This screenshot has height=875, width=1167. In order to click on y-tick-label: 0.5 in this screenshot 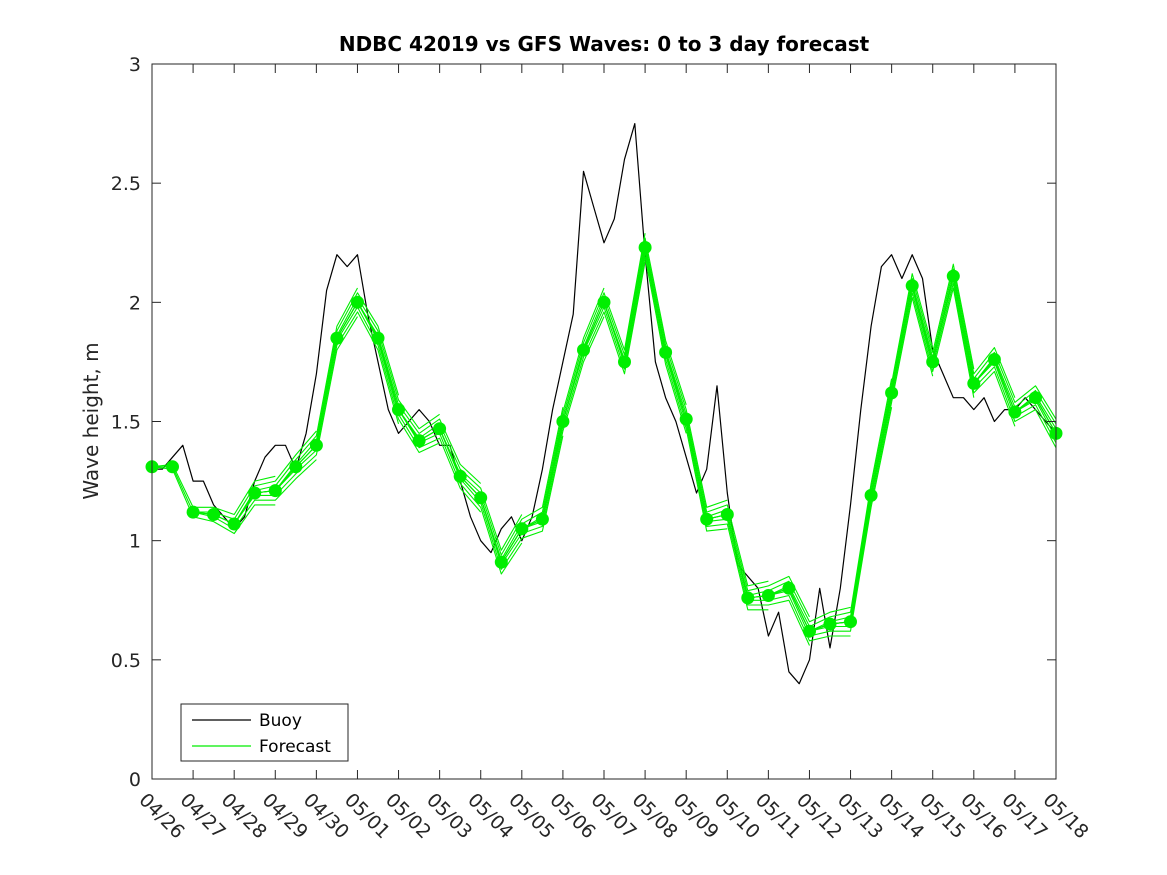, I will do `click(126, 661)`.